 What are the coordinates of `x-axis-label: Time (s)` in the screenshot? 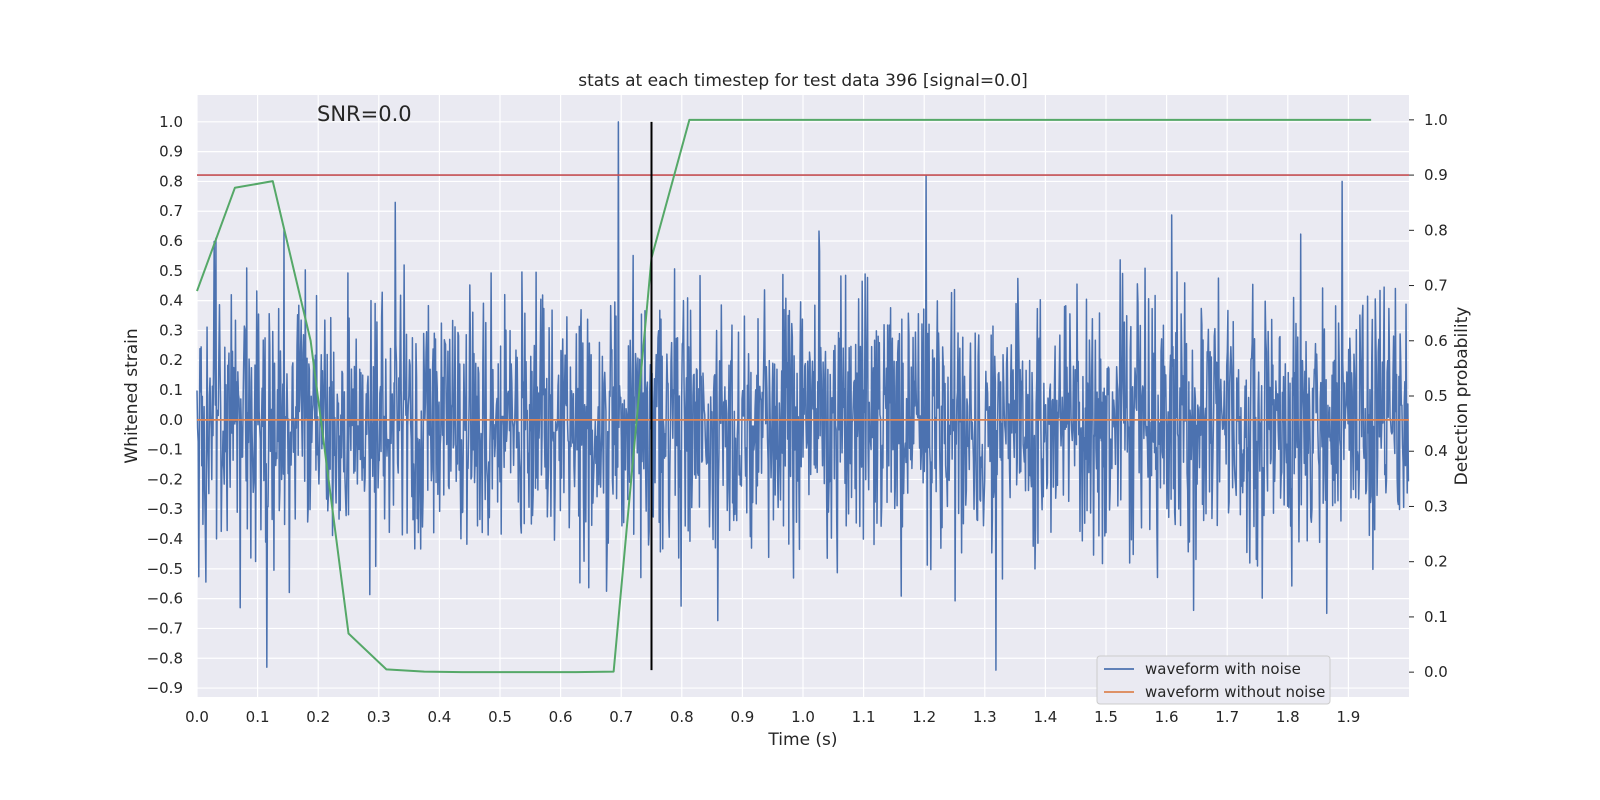 It's located at (802, 740).